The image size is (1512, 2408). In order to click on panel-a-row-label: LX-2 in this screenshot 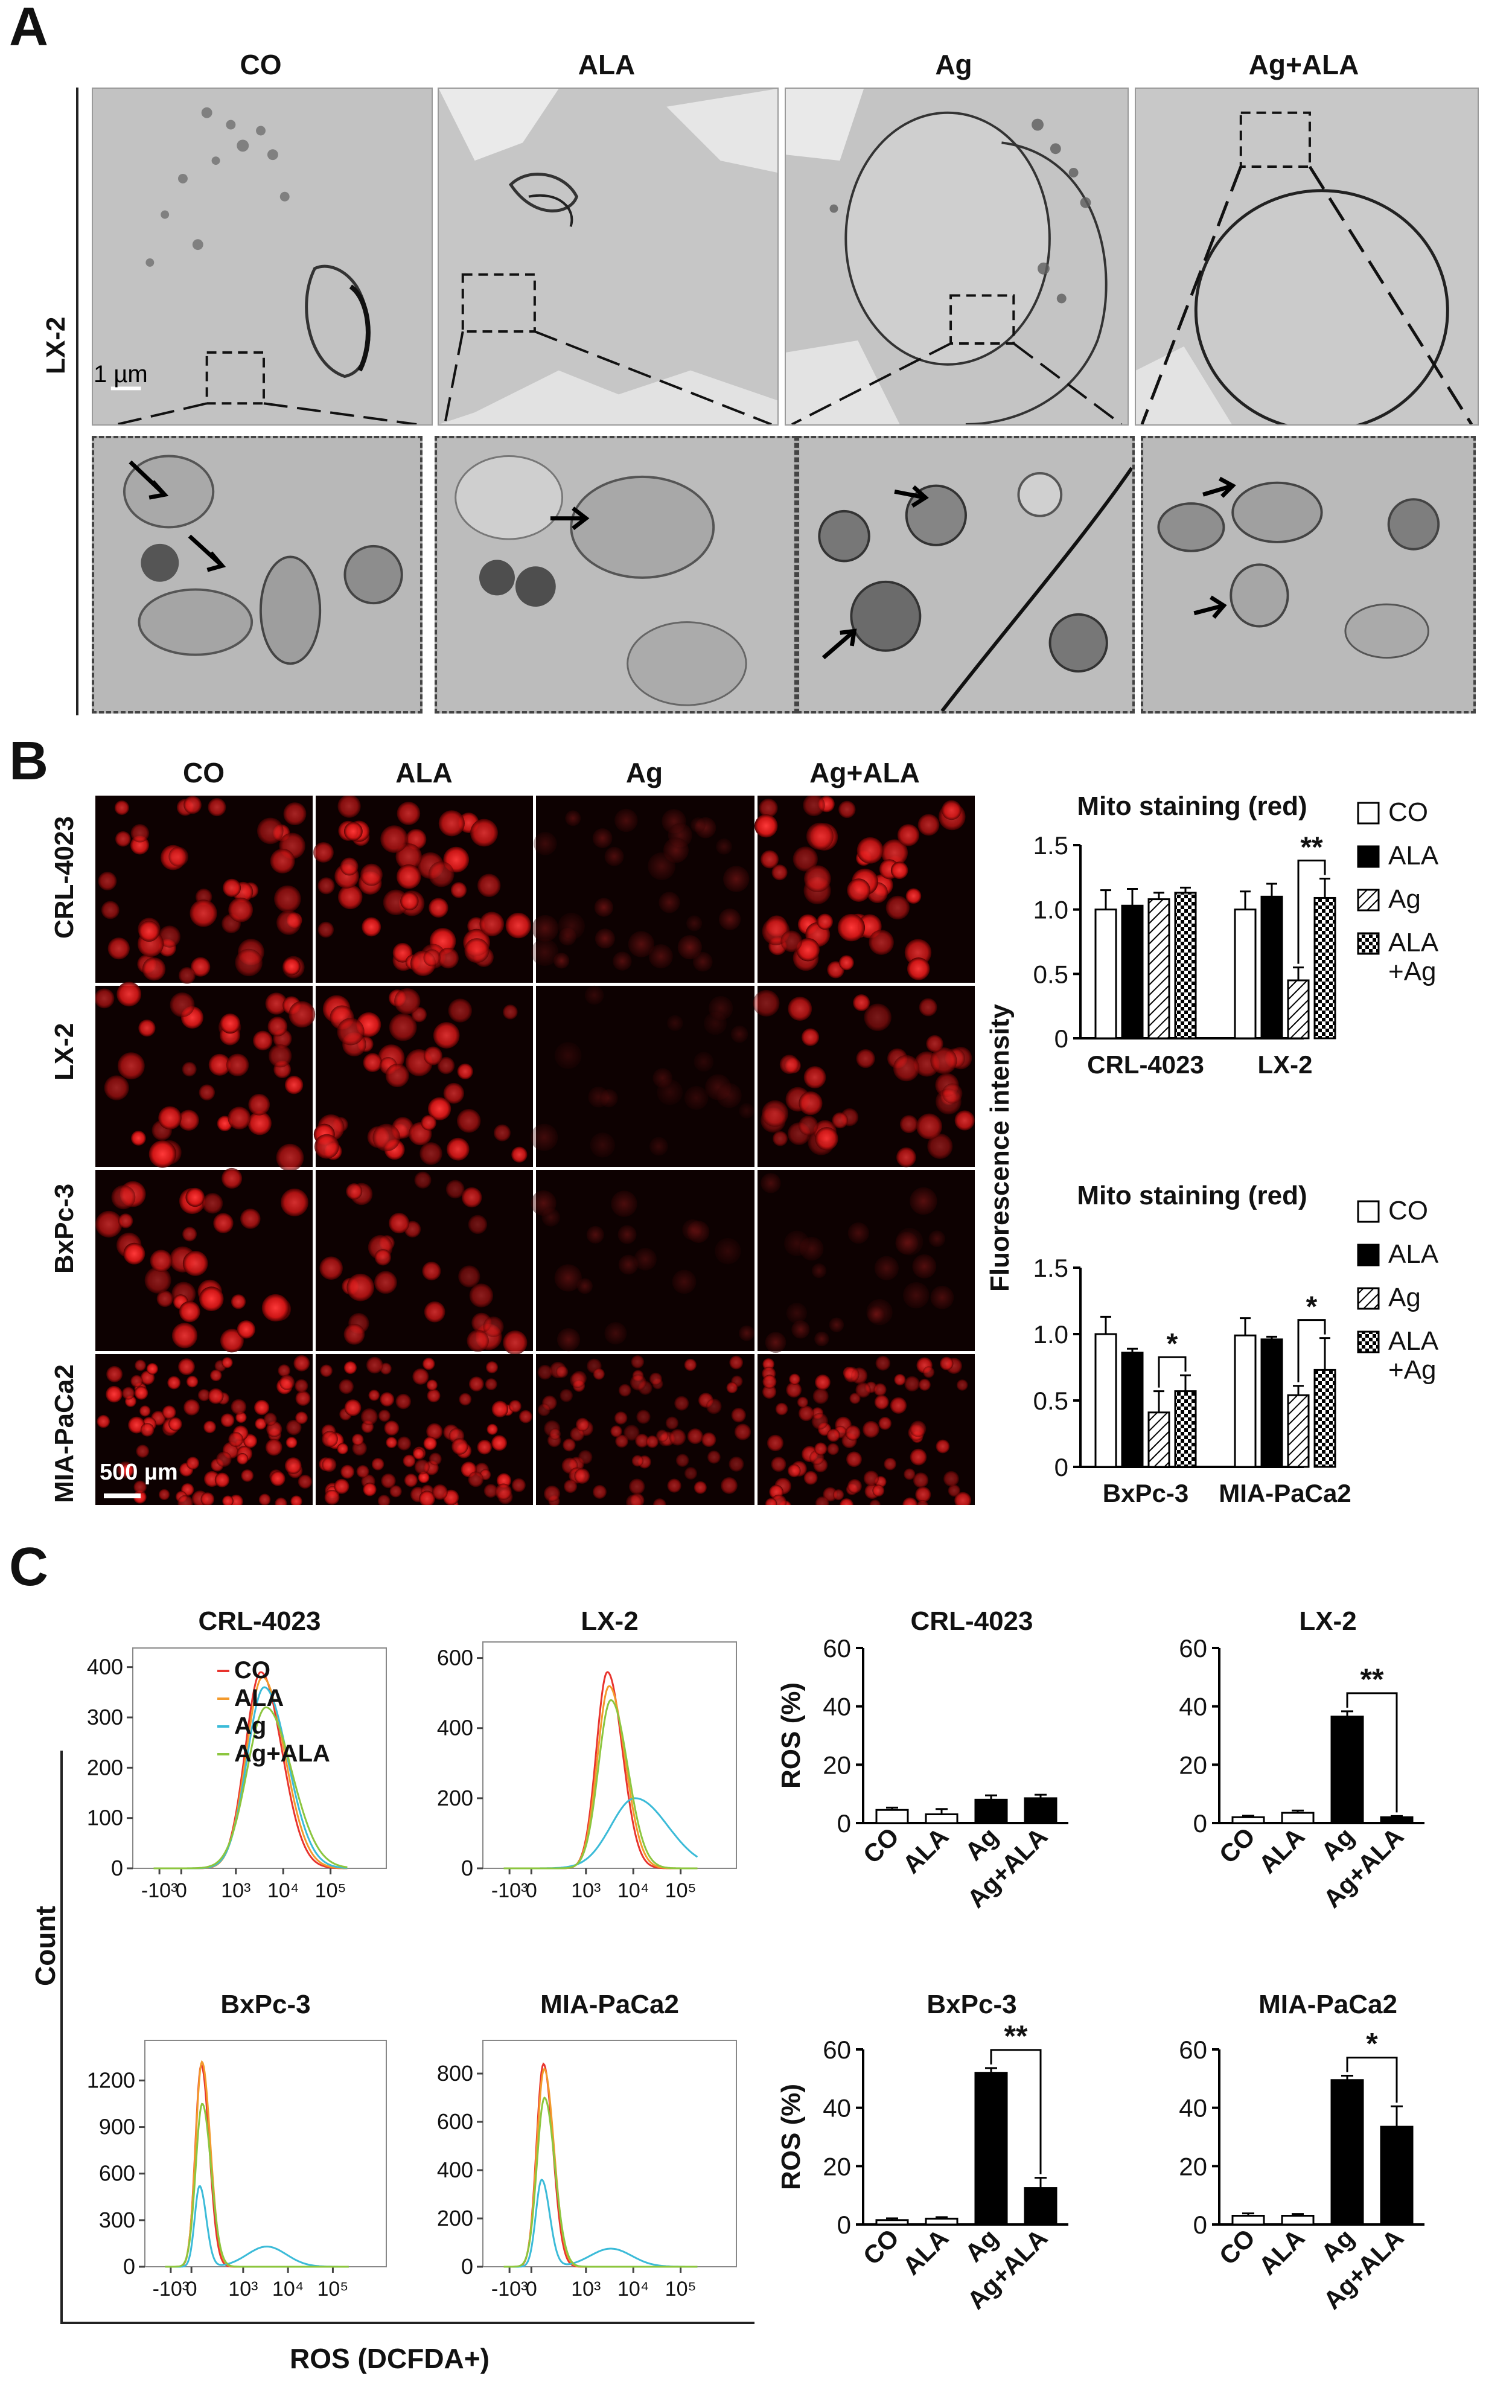, I will do `click(56, 345)`.